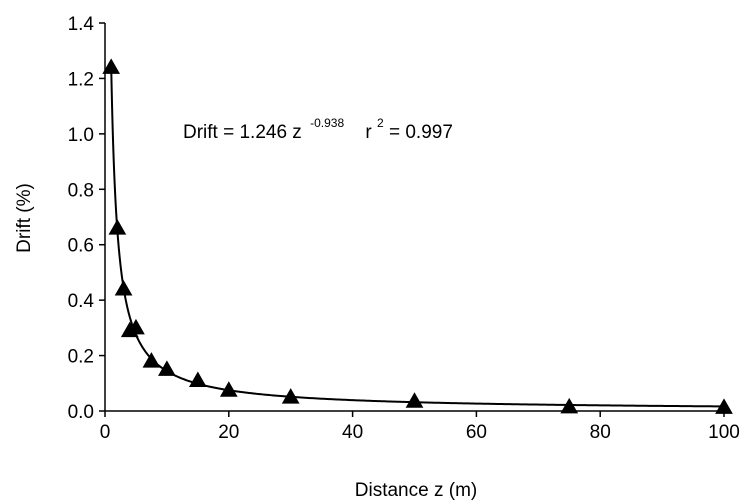 This screenshot has width=747, height=502. I want to click on r-squared-label: r, so click(368, 132).